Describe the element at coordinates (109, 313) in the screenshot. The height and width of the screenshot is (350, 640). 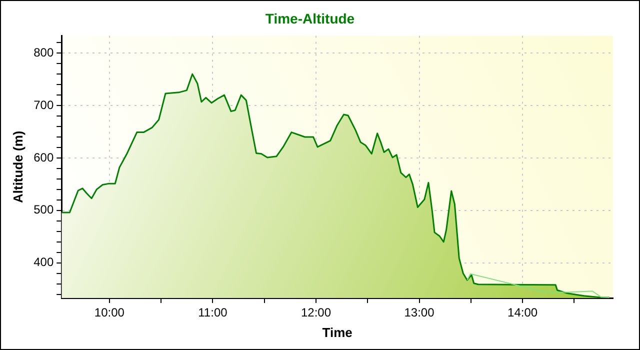
I see `x-tick-label: 10:00` at that location.